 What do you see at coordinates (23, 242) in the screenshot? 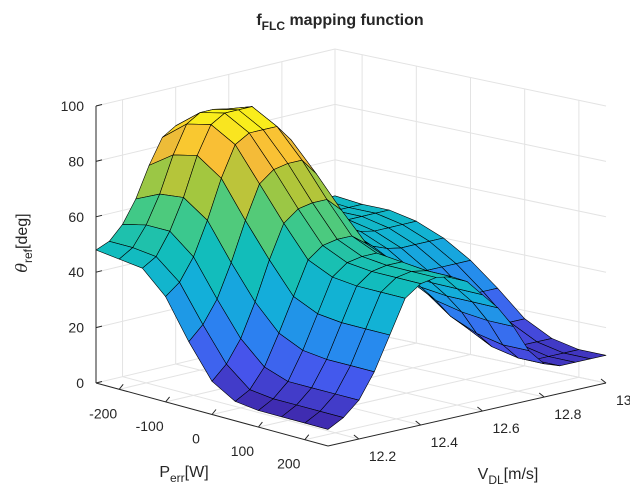
I see `z-axis-label: θref[deg]` at bounding box center [23, 242].